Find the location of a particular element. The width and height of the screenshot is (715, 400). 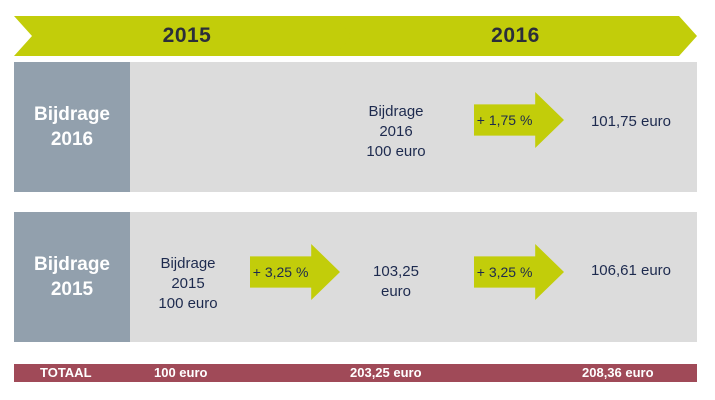

bijdrage-2016-result: 101,75 euro is located at coordinates (631, 121).